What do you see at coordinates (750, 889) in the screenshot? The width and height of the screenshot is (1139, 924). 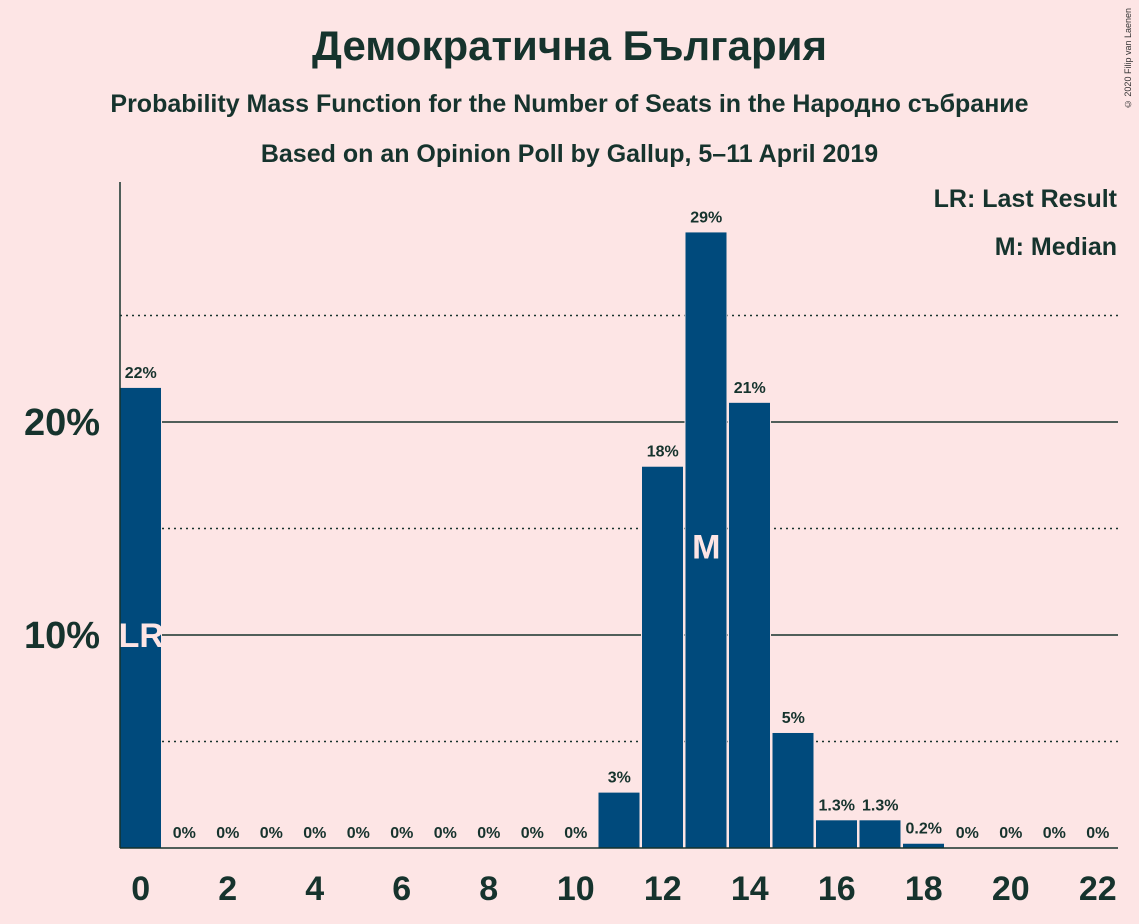 I see `x-tick-label: 14` at bounding box center [750, 889].